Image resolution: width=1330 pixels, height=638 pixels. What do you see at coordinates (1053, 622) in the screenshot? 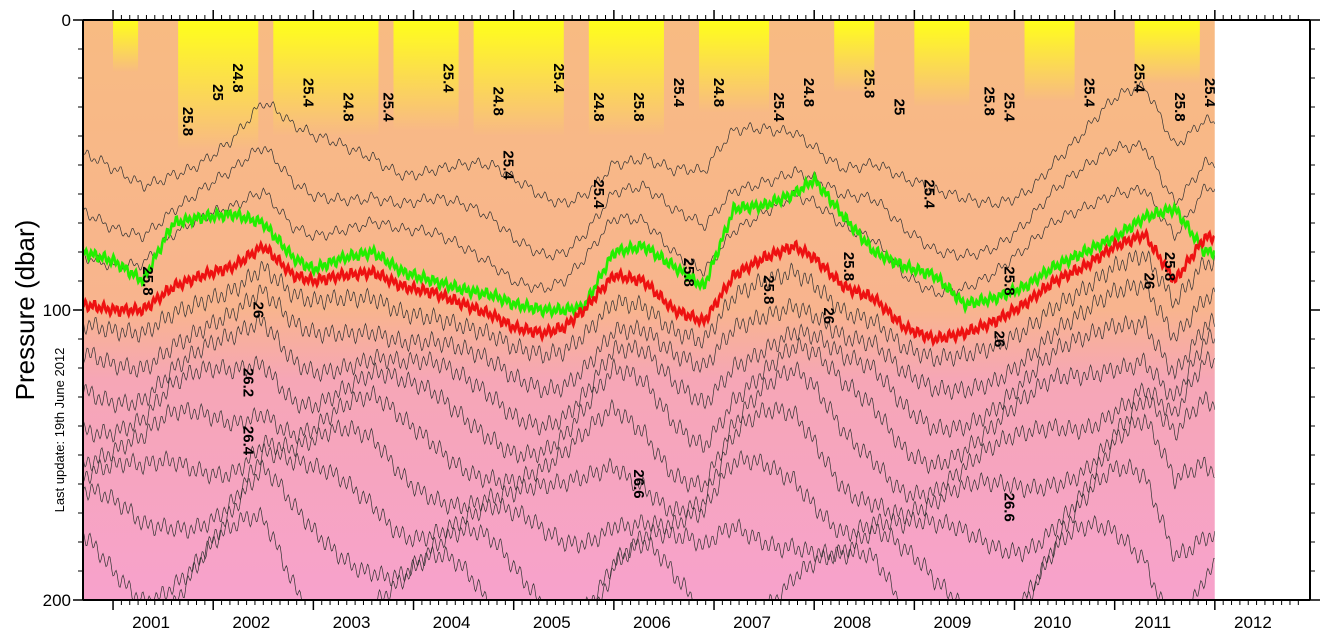
I see `x-tick-label: 2010` at bounding box center [1053, 622].